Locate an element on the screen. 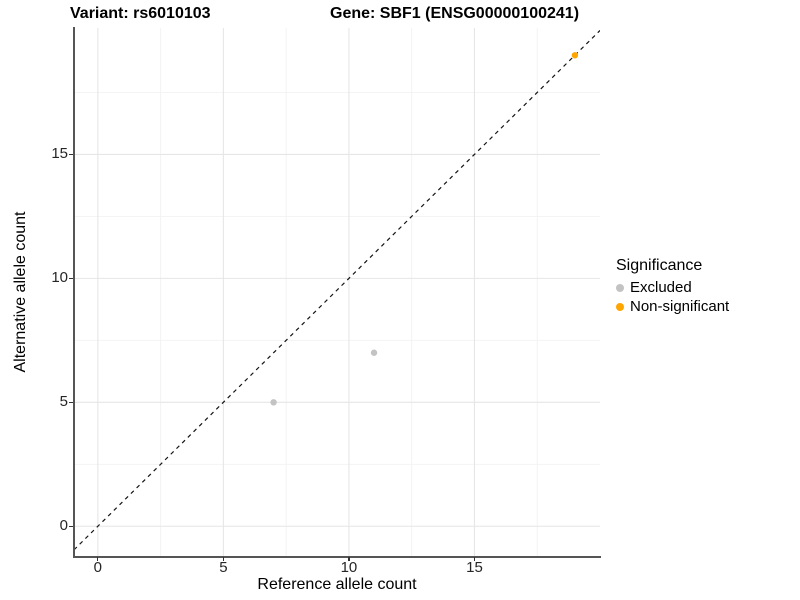  y-tick-label: 5 is located at coordinates (63, 402).